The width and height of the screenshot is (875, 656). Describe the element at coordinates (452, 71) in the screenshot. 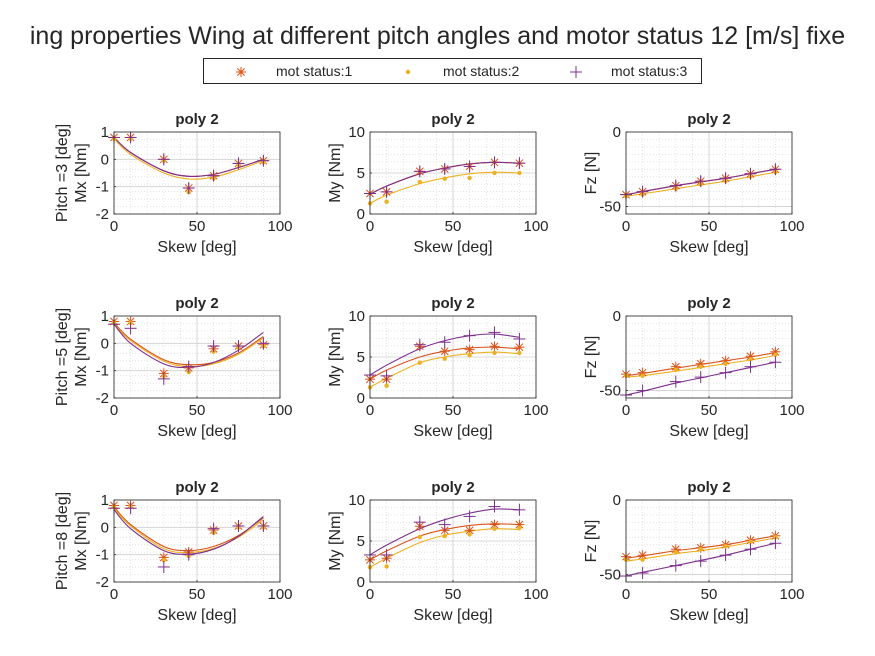

I see `legend: mot status:1 mot status:2 mot status:3` at that location.